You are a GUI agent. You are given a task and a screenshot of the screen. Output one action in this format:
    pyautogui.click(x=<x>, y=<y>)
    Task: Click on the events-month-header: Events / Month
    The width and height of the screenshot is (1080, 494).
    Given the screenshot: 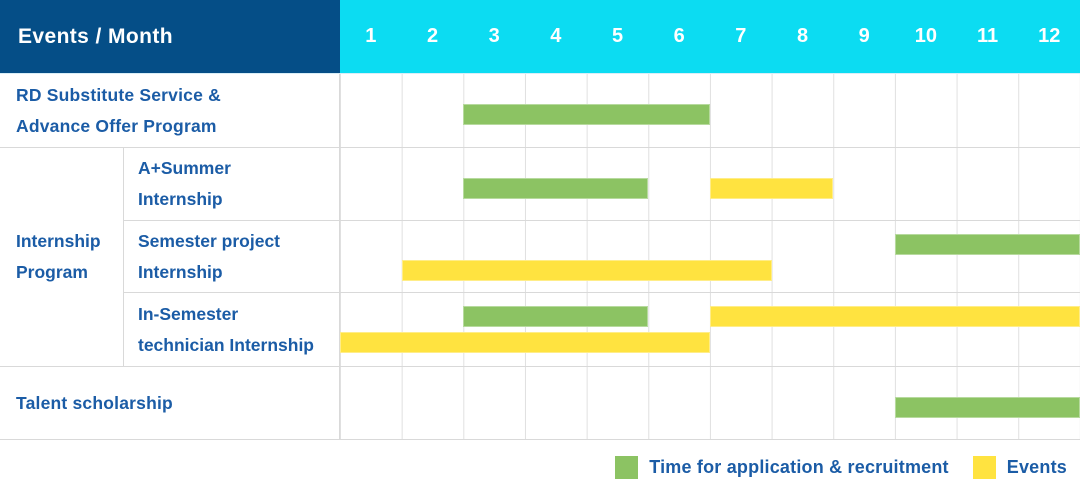 What is the action you would take?
    pyautogui.click(x=170, y=36)
    